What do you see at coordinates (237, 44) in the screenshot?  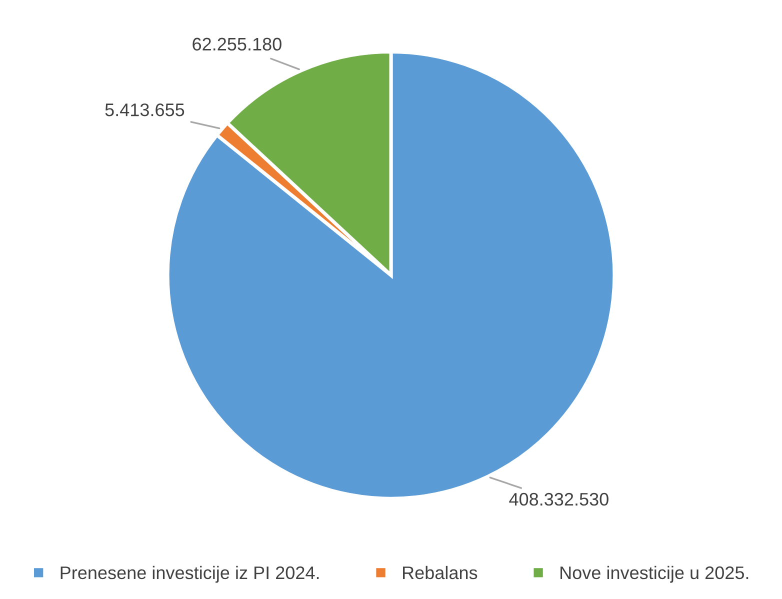 I see `data-label: 62.255.180` at bounding box center [237, 44].